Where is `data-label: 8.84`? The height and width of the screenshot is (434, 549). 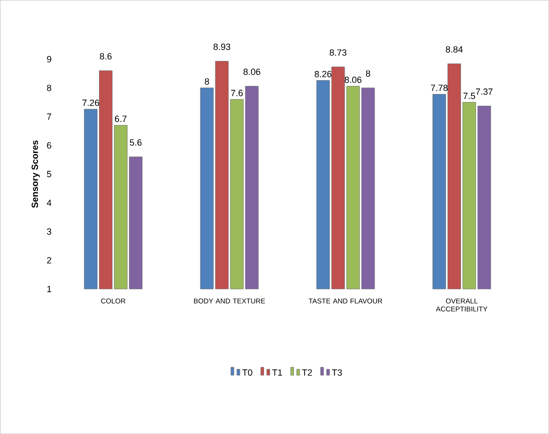
data-label: 8.84 is located at coordinates (454, 49).